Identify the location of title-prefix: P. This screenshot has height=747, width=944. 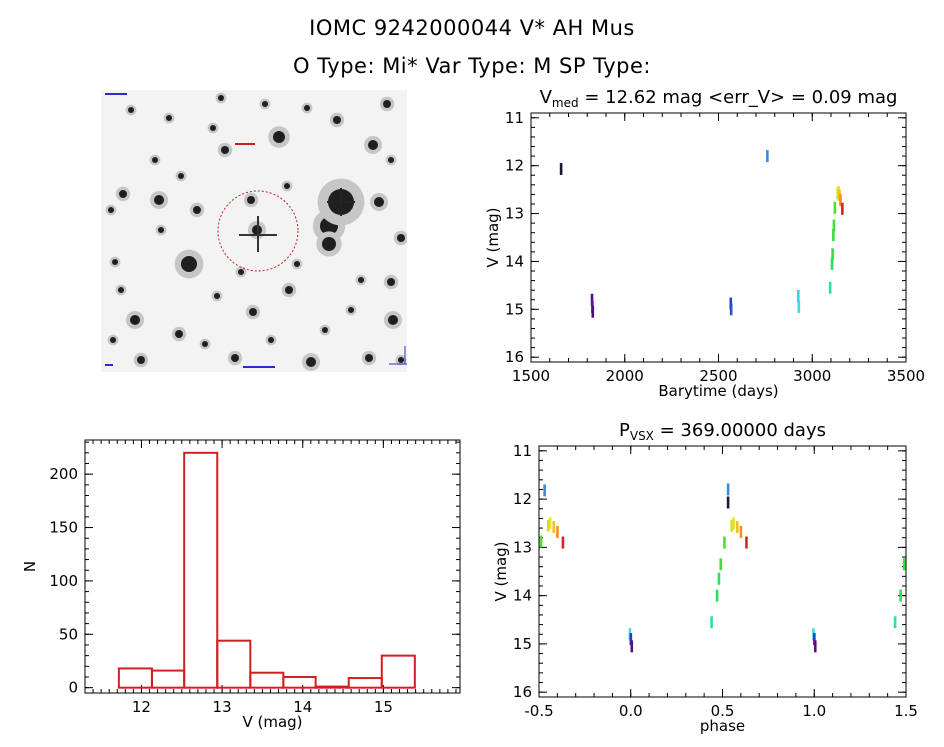
(624, 430).